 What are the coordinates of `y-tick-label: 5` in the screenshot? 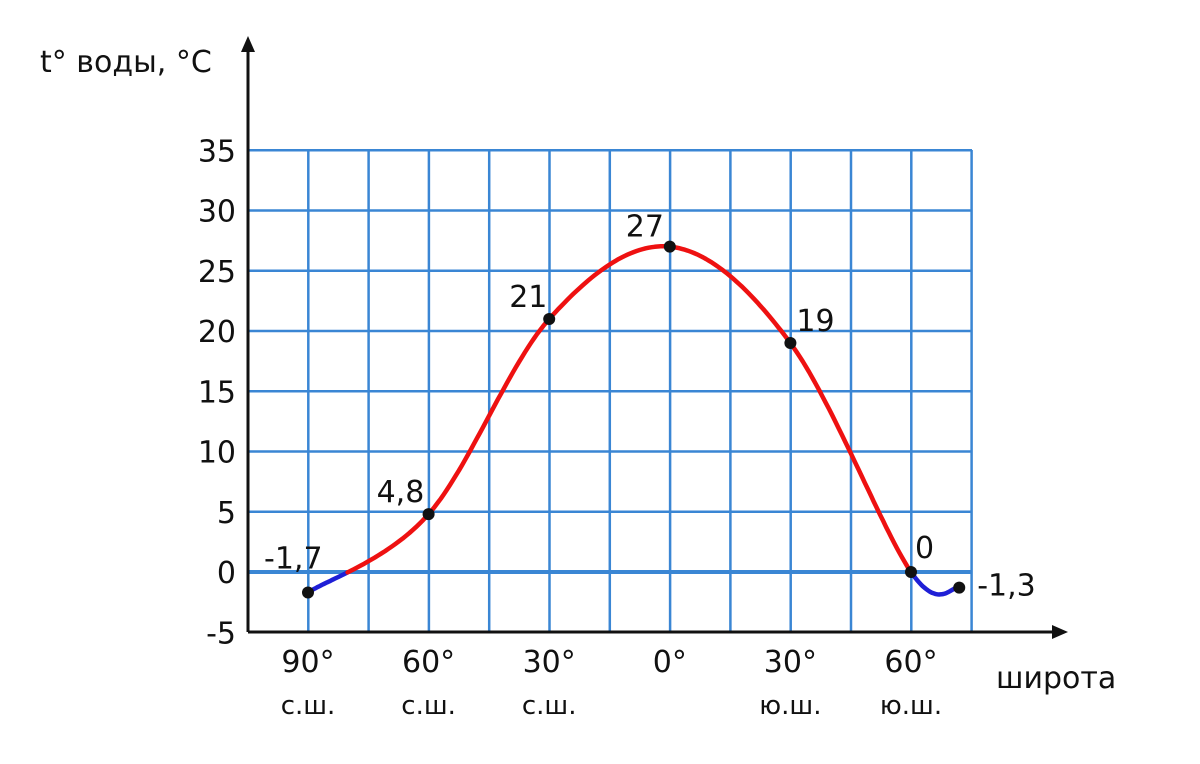 It's located at (226, 513).